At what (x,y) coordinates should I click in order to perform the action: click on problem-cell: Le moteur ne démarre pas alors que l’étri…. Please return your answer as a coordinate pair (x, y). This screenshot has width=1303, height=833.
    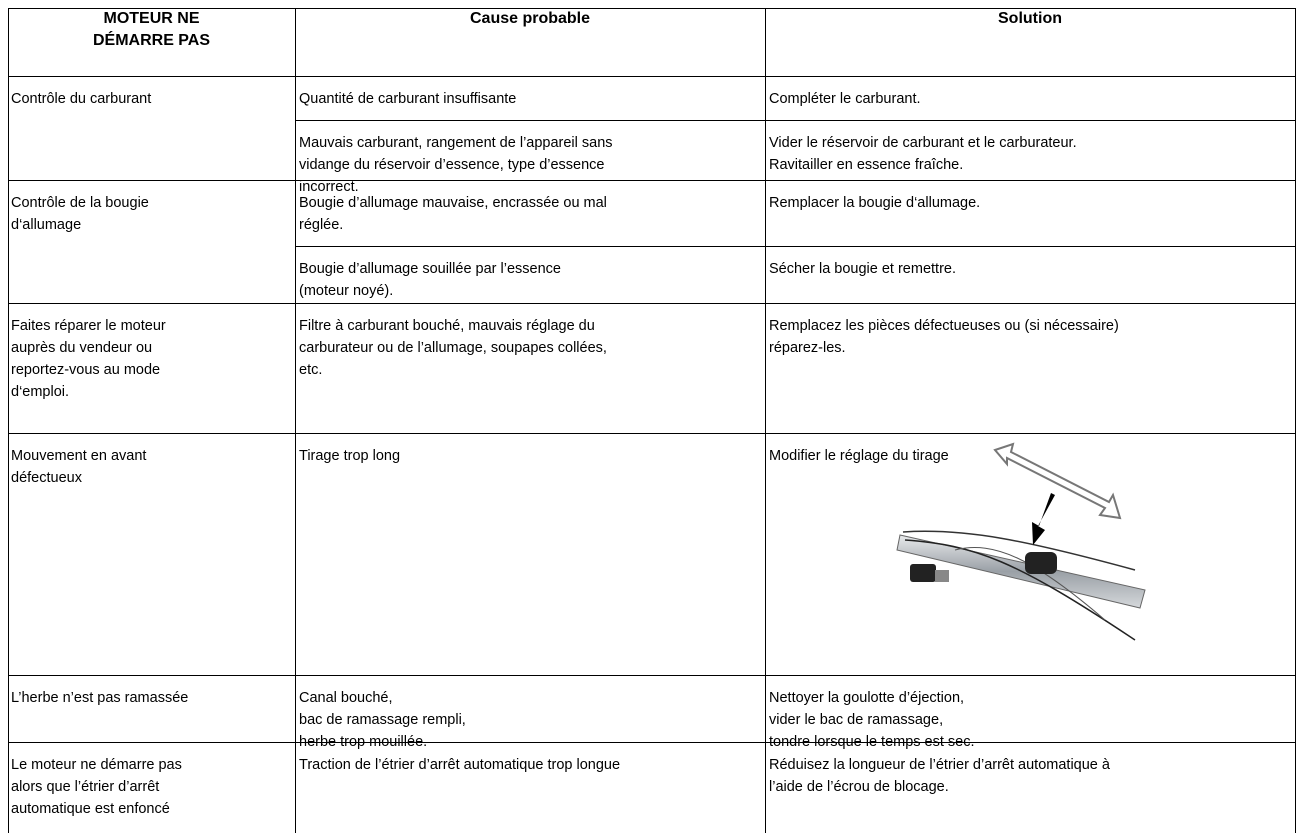
    Looking at the image, I should click on (151, 787).